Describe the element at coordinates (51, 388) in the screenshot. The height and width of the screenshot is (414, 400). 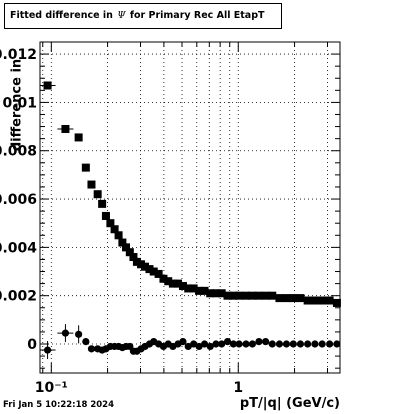
I see `x-tick-label: 10⁻¹` at that location.